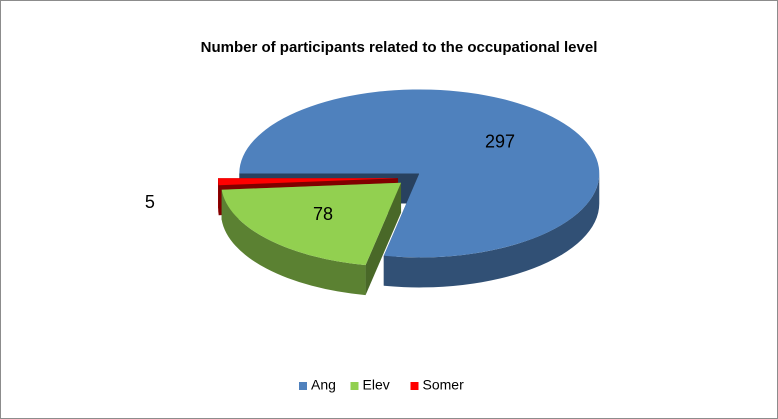 Image resolution: width=778 pixels, height=419 pixels. Describe the element at coordinates (323, 214) in the screenshot. I see `data-label: 78` at that location.